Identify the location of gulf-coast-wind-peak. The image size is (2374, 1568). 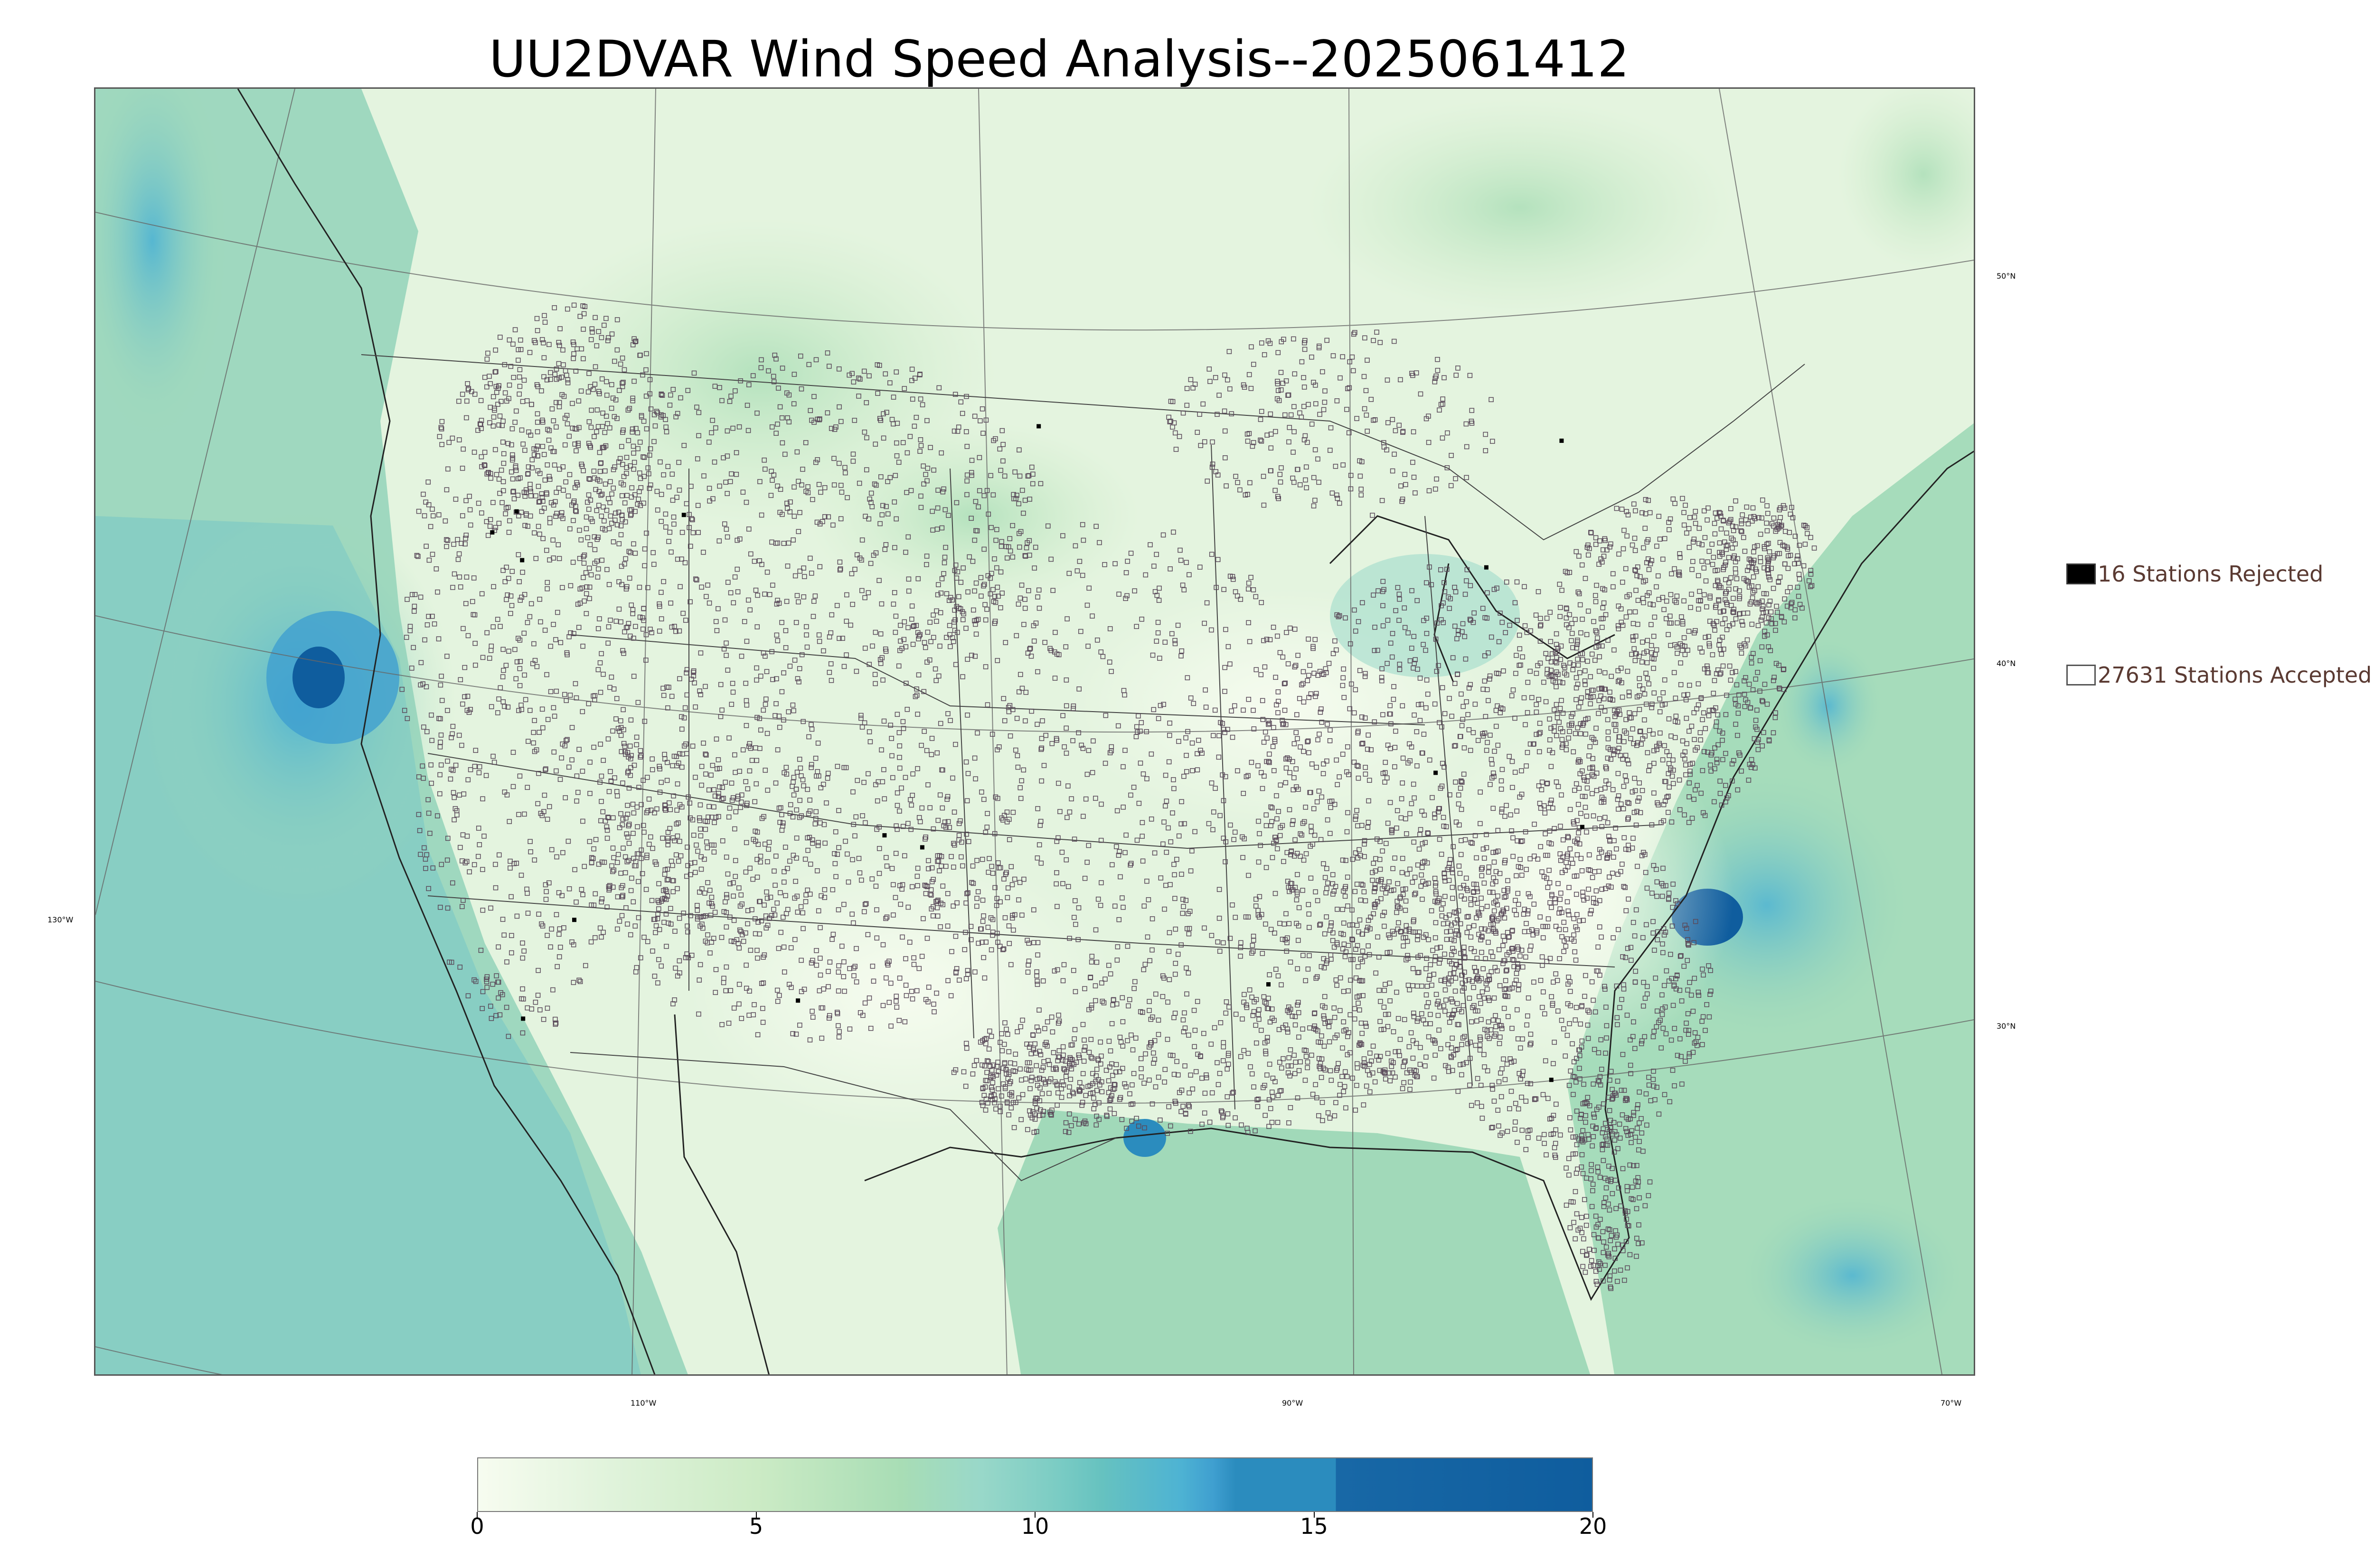
(1144, 1138).